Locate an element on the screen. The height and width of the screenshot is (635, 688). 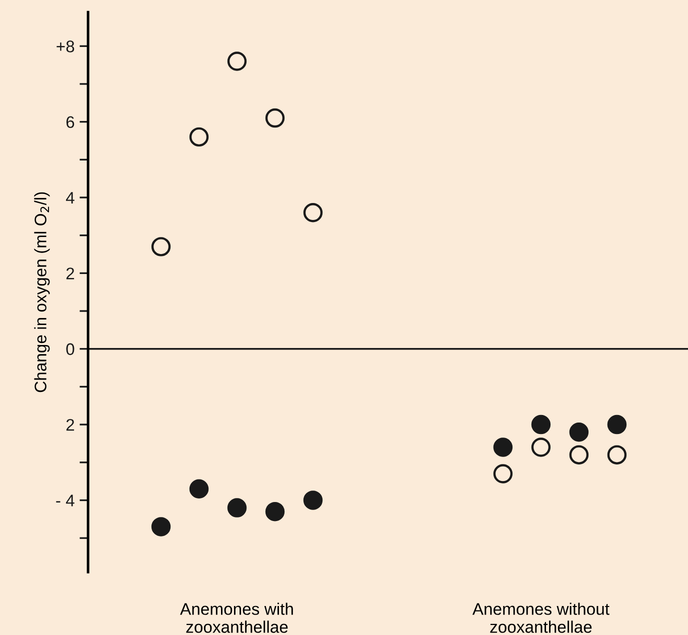
y-tick-label: +8 is located at coordinates (65, 46).